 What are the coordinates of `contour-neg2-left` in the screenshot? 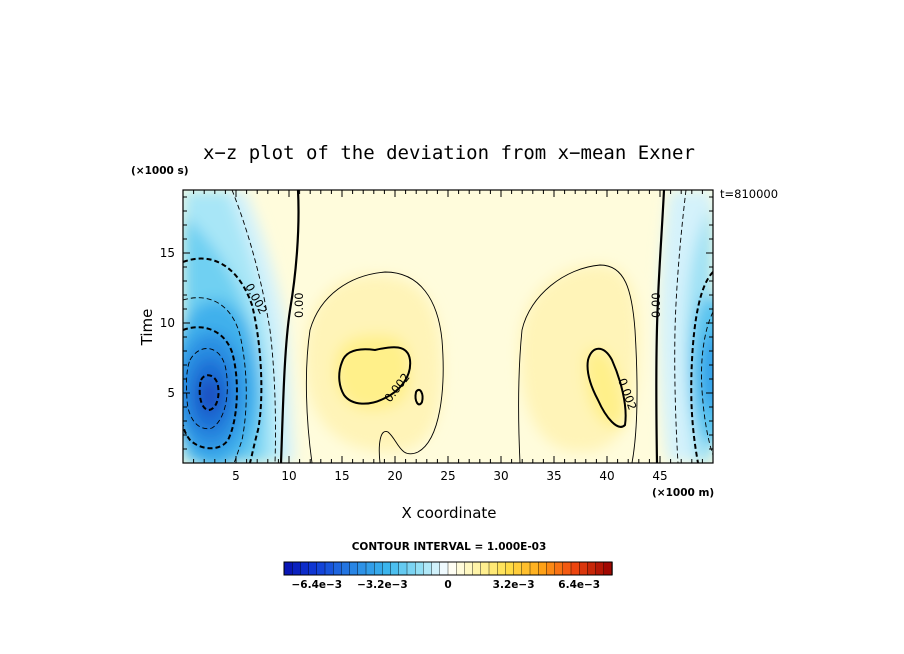 It's located at (223, 360).